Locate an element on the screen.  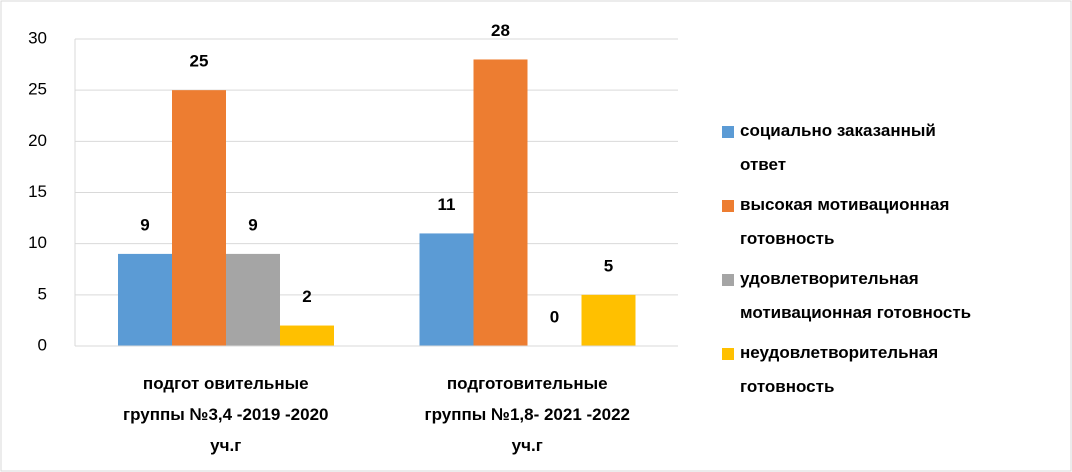
data-label: 2 is located at coordinates (306, 296).